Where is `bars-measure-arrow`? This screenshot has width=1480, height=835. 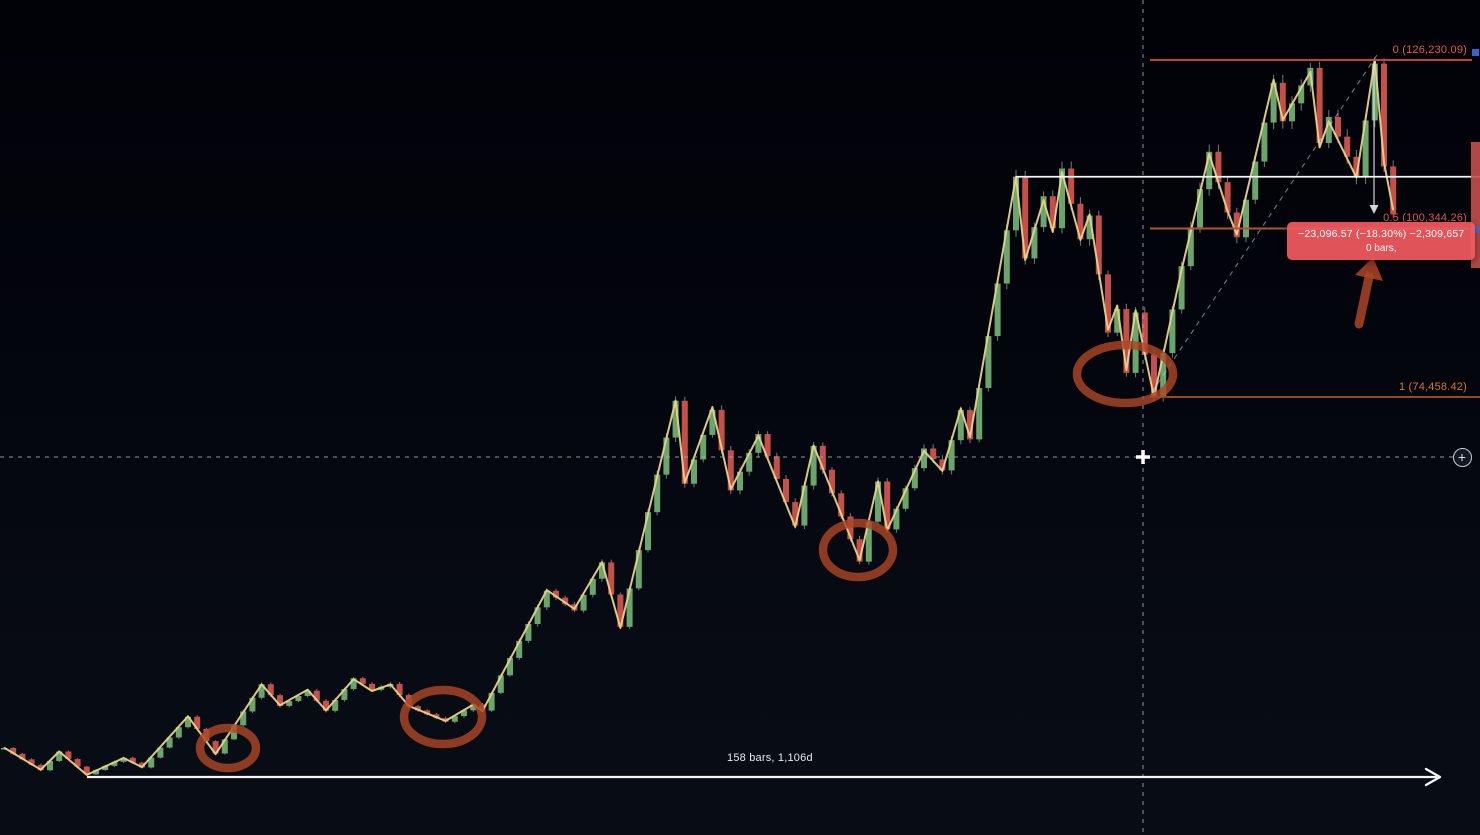 bars-measure-arrow is located at coordinates (764, 777).